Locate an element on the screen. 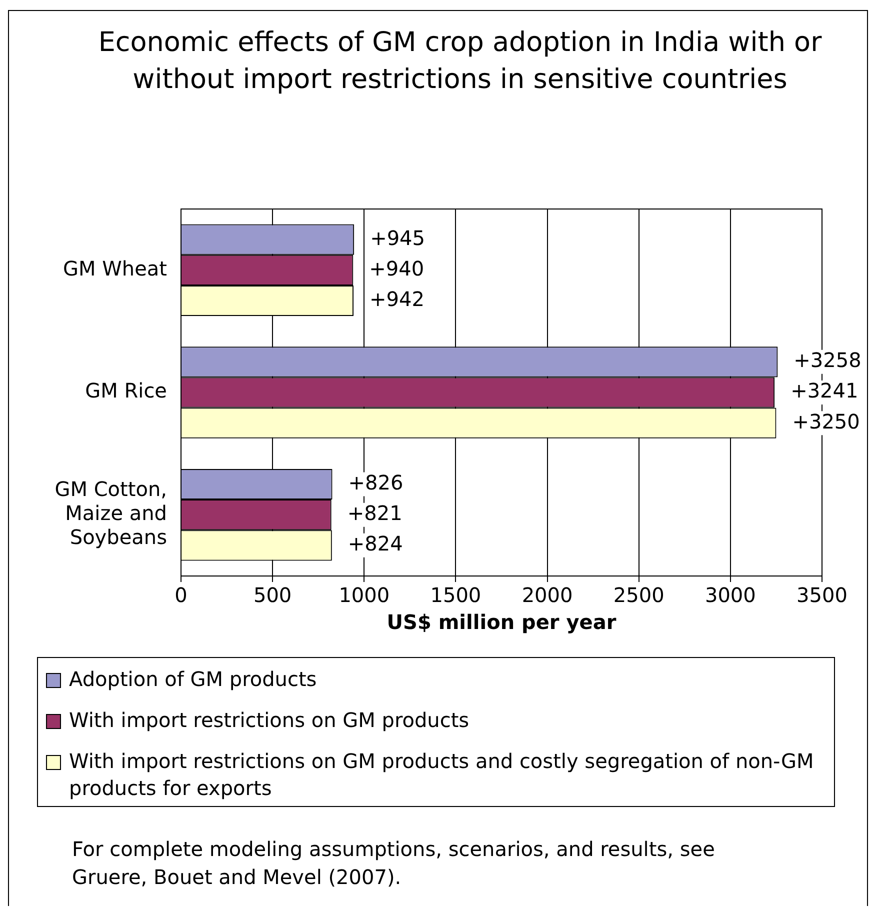 This screenshot has width=869, height=907. x-tick-label: 2000 is located at coordinates (547, 595).